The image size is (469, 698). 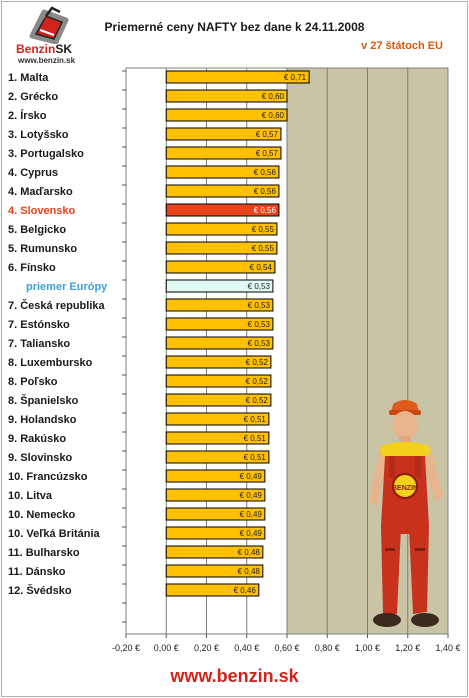 What do you see at coordinates (447, 648) in the screenshot?
I see `x-tick-label: 1,40 €` at bounding box center [447, 648].